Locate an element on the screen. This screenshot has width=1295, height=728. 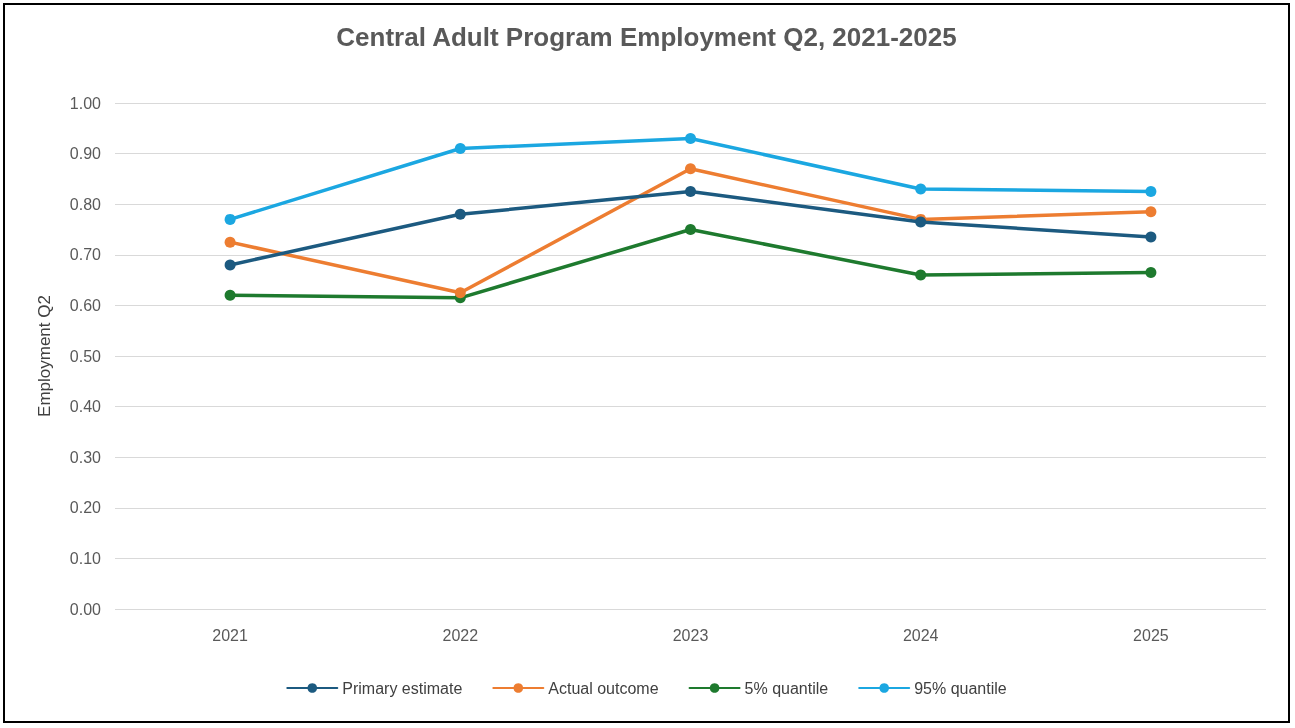
y-tick-label: 0.70 is located at coordinates (85, 255).